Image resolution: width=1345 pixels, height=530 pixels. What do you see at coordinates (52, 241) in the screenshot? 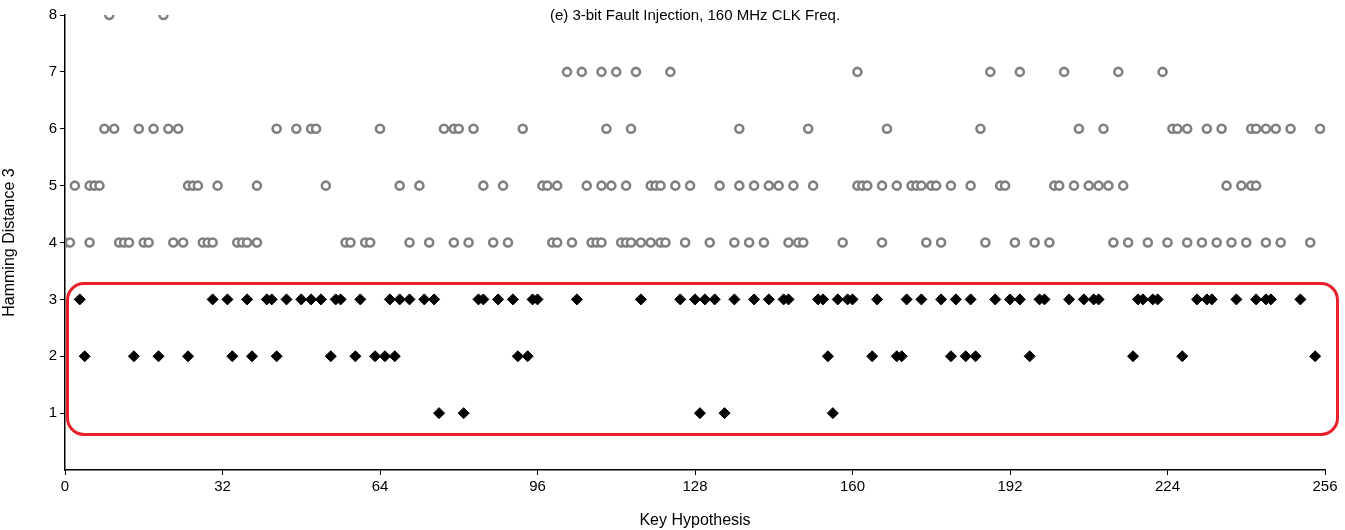
I see `y-tick-label: 4` at bounding box center [52, 241].